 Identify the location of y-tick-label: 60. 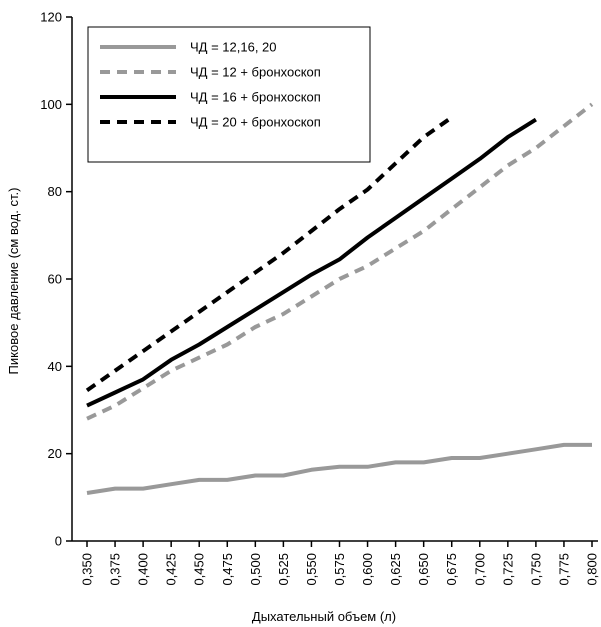
(55, 279).